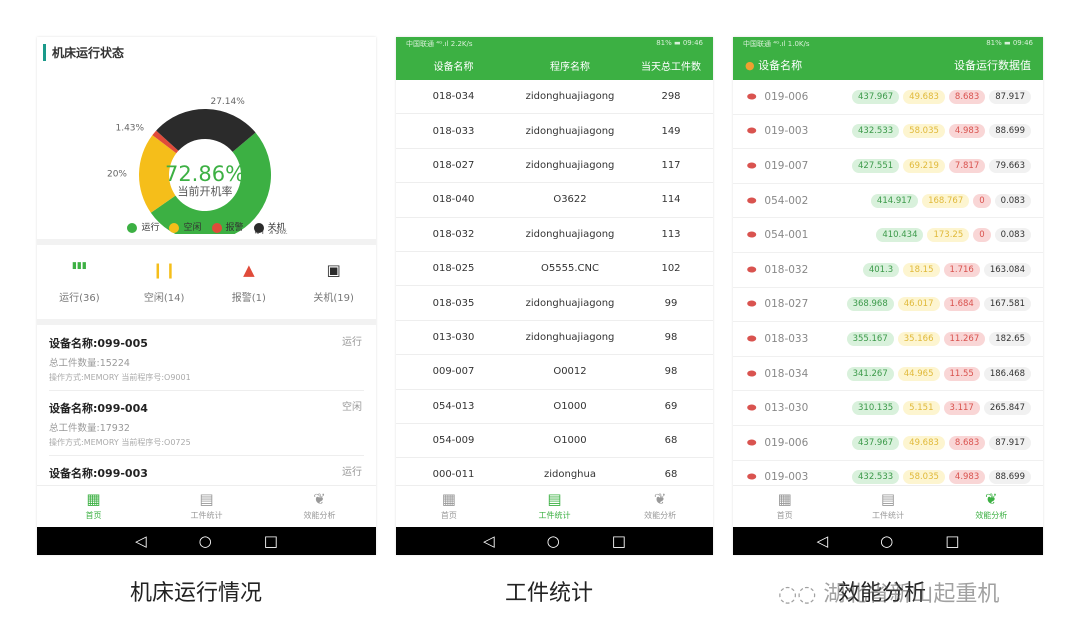  Describe the element at coordinates (870, 338) in the screenshot. I see `run-value: 355.167` at that location.